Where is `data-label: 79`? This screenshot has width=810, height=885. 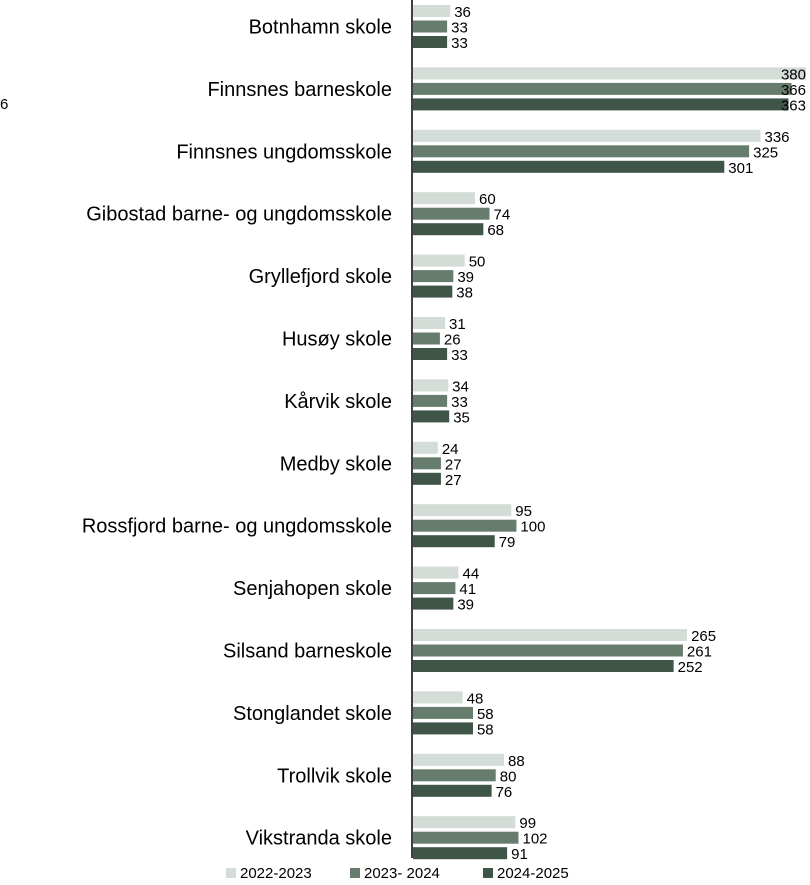
data-label: 79 is located at coordinates (507, 542).